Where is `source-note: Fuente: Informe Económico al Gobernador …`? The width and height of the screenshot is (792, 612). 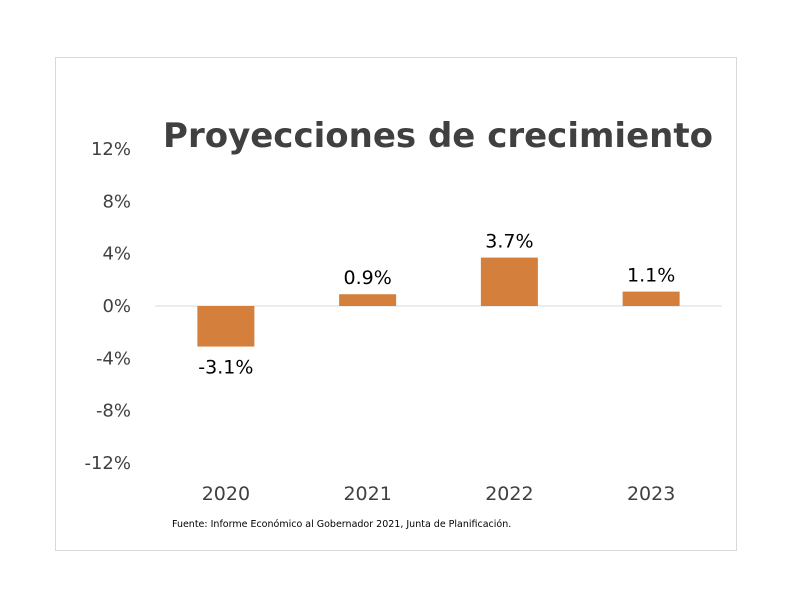 source-note: Fuente: Informe Económico al Gobernador … is located at coordinates (341, 524).